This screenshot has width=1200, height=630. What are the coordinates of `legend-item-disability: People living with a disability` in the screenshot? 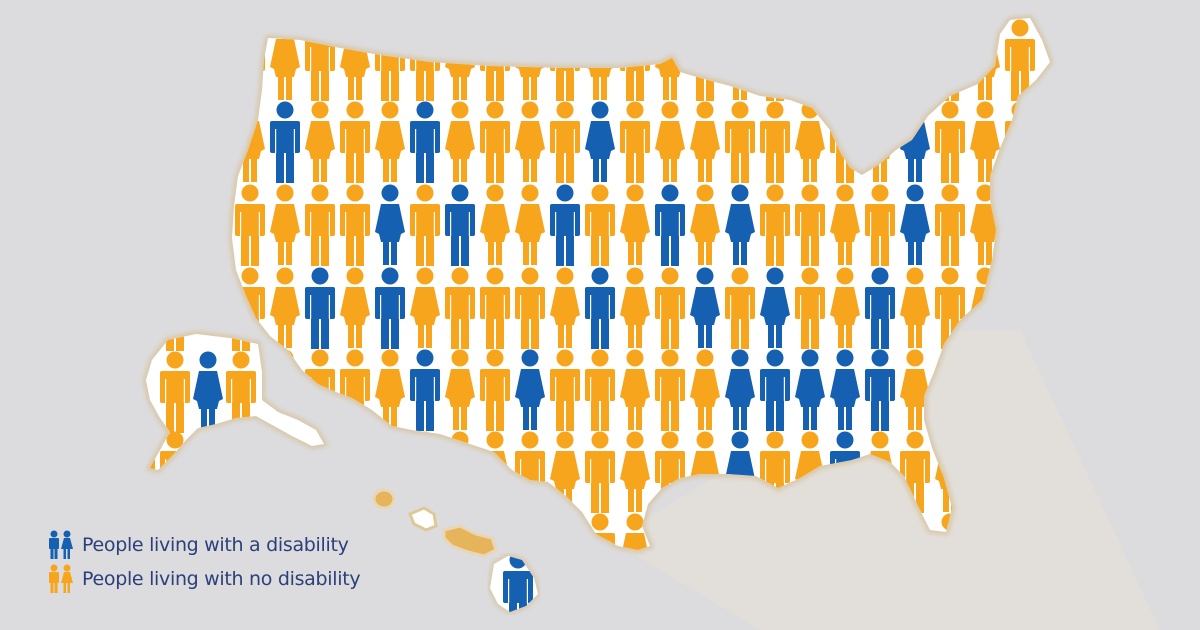 It's located at (203, 545).